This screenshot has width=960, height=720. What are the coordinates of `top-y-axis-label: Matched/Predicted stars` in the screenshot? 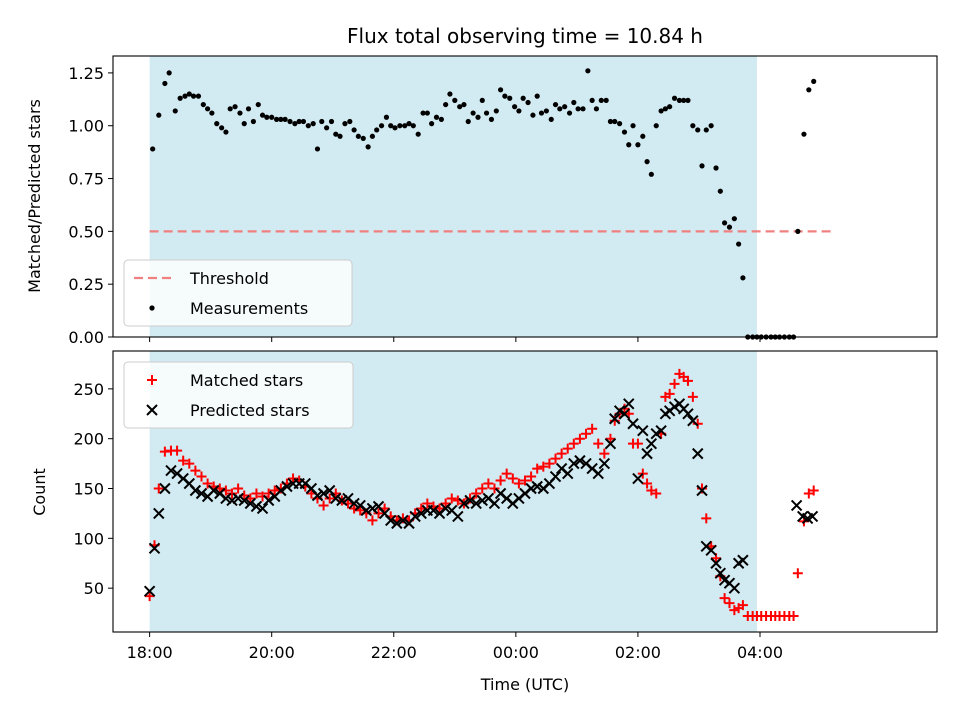 It's located at (34, 196).